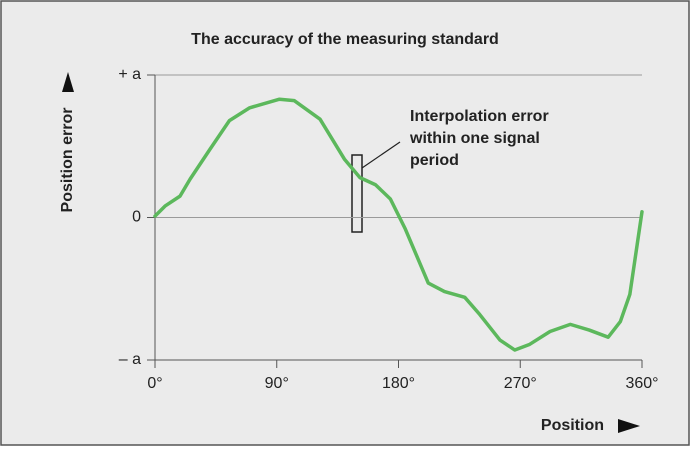 The width and height of the screenshot is (690, 451). Describe the element at coordinates (357, 193) in the screenshot. I see `interpolation-box` at that location.